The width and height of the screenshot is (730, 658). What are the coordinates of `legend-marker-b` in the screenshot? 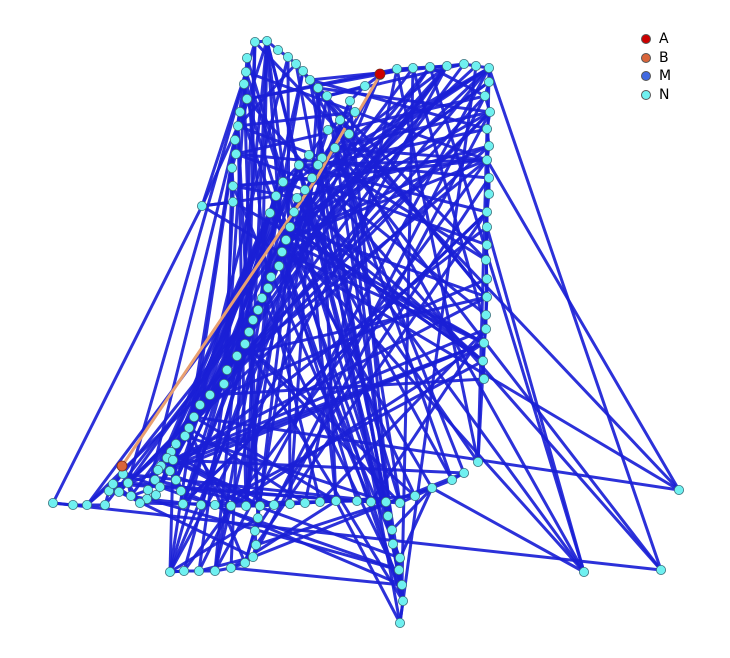 It's located at (646, 57).